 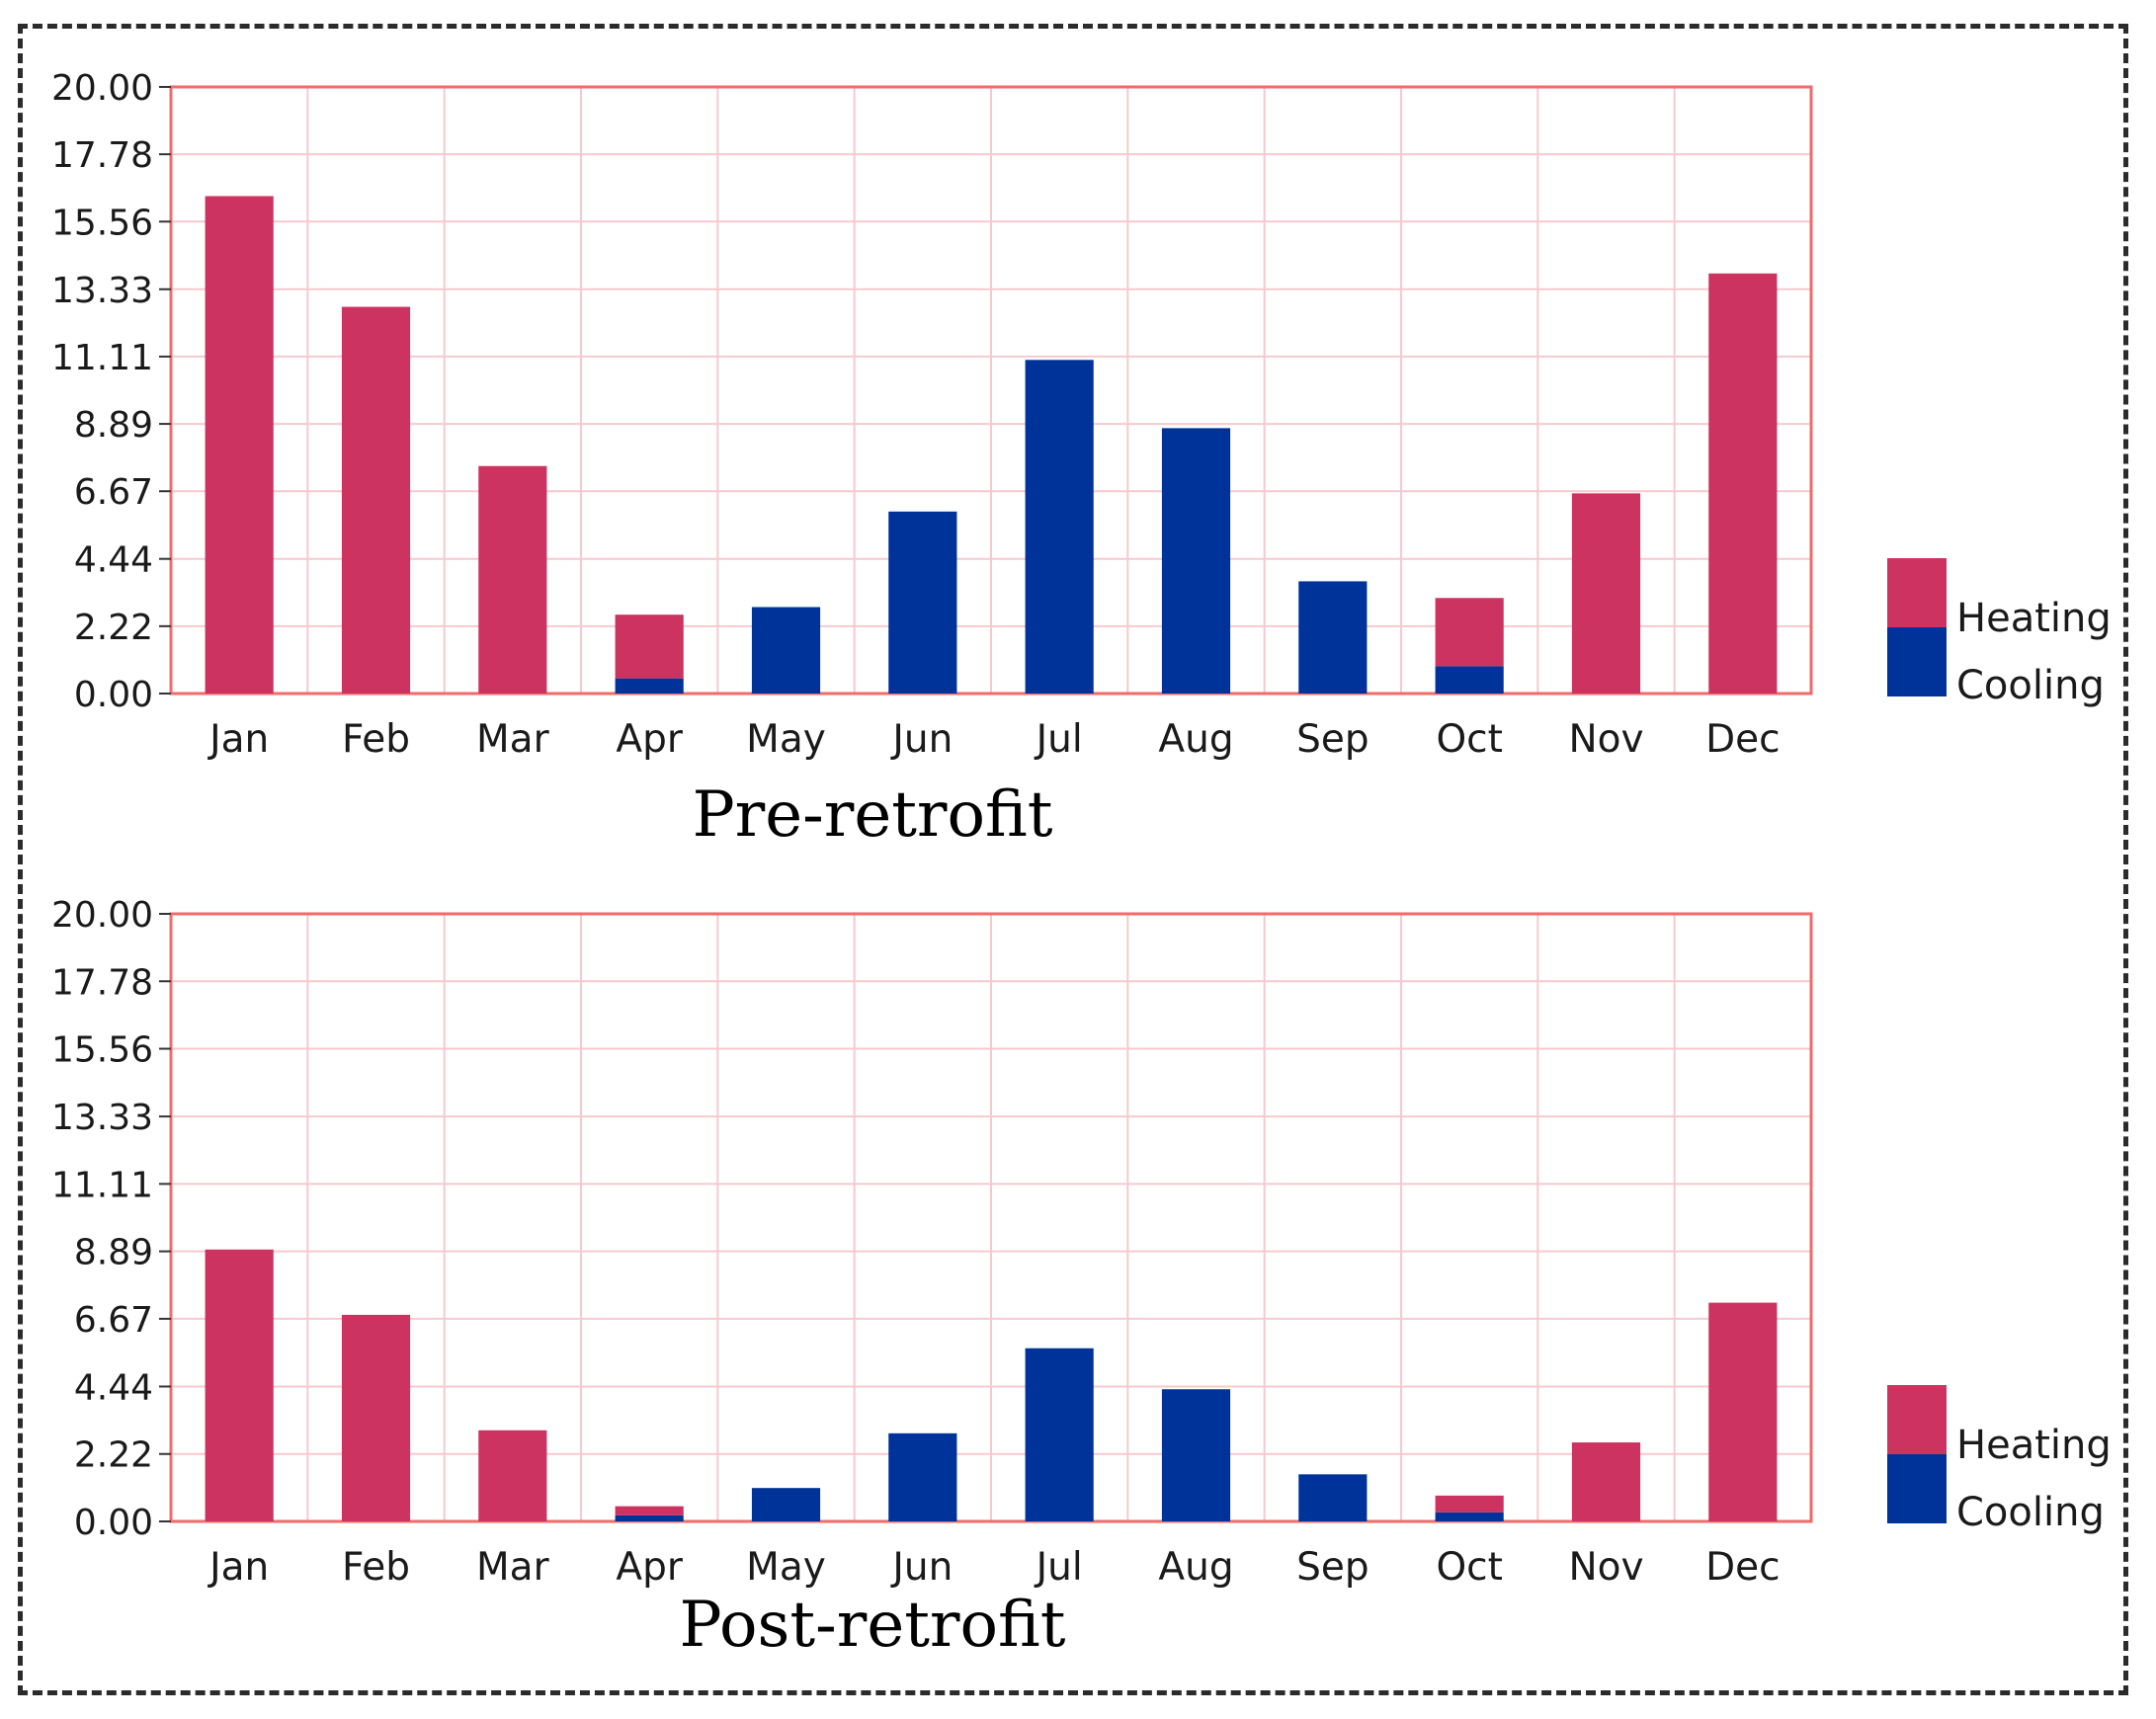 I want to click on bars, so click(x=991, y=1385).